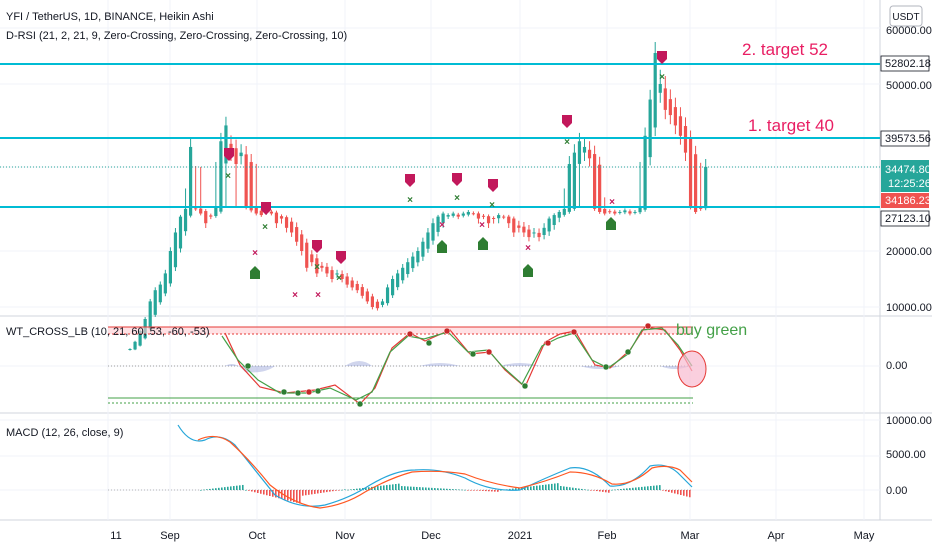 The width and height of the screenshot is (932, 550). Describe the element at coordinates (905, 138) in the screenshot. I see `level-39-box` at that location.